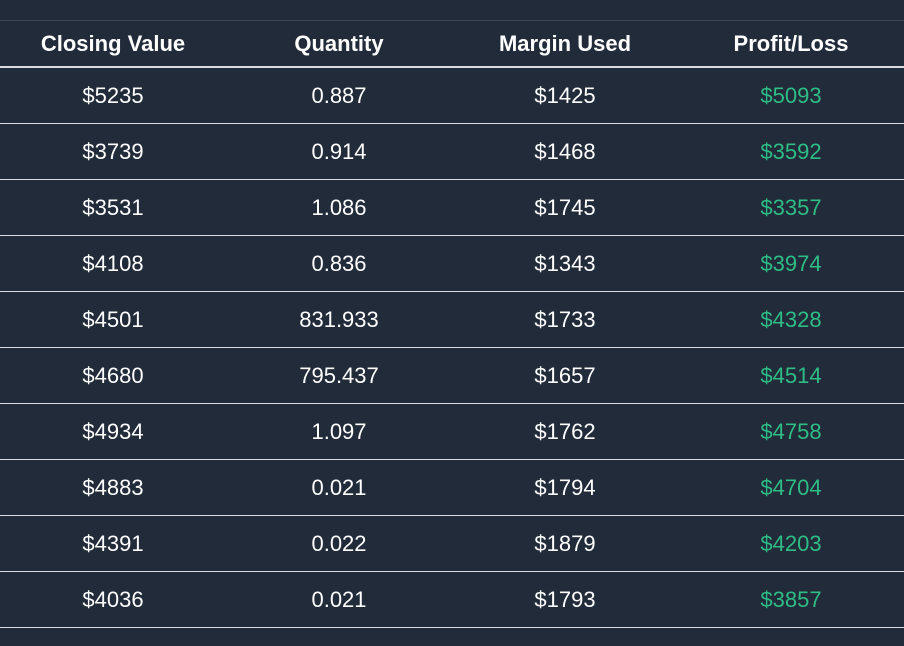  What do you see at coordinates (791, 375) in the screenshot?
I see `cell-profit-loss: $4514` at bounding box center [791, 375].